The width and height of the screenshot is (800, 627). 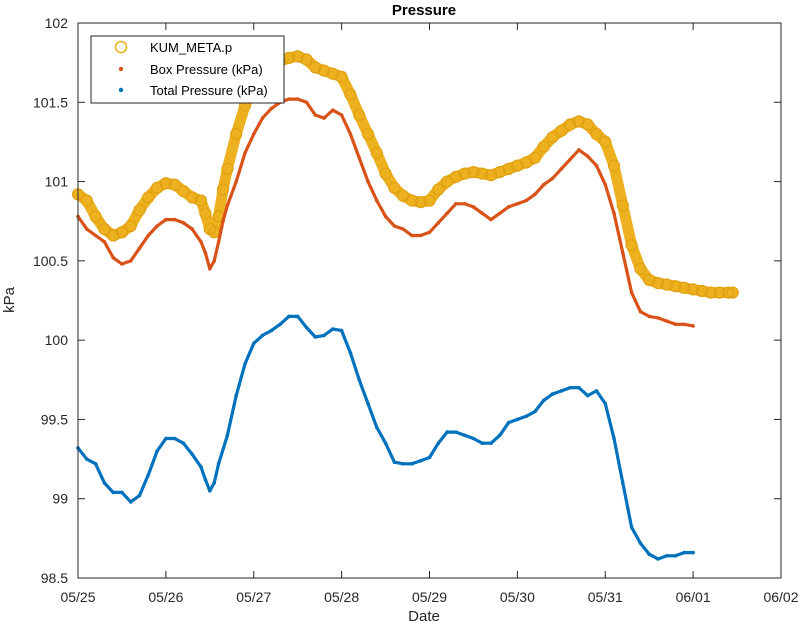 What do you see at coordinates (54, 419) in the screenshot?
I see `y-tick-label: 99.5` at bounding box center [54, 419].